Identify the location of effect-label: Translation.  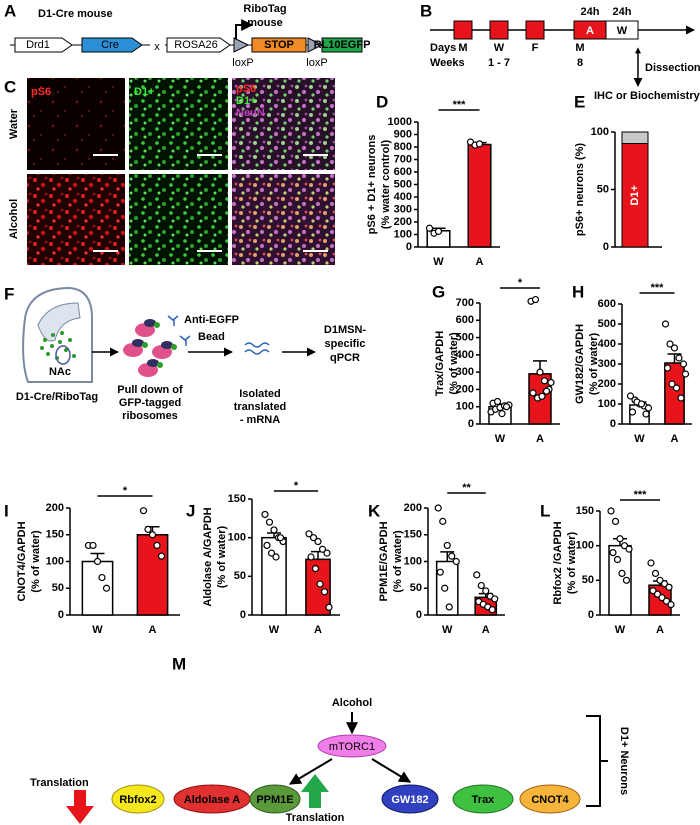
(59, 783).